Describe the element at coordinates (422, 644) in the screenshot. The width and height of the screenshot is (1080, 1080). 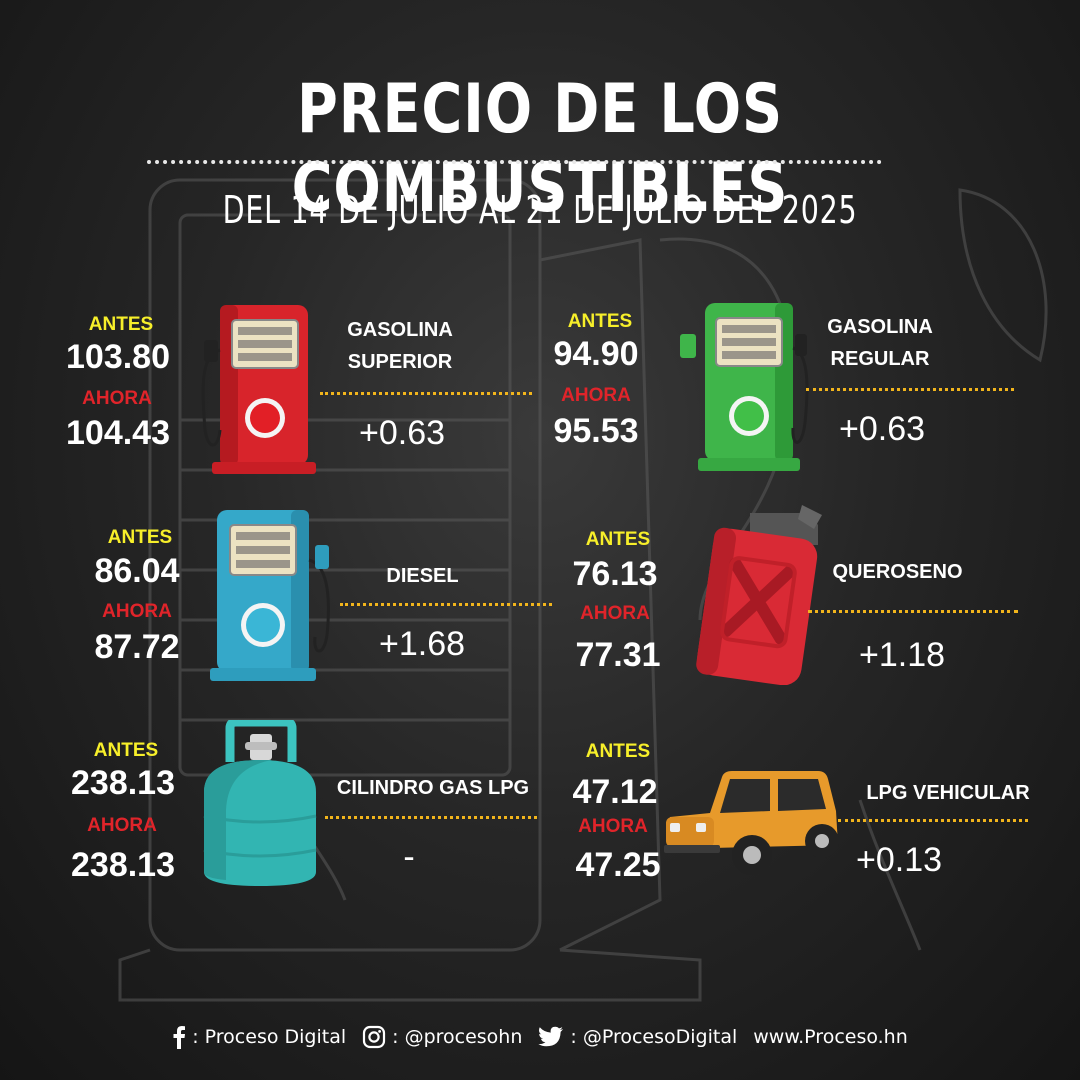
I see `price-change: +1.68` at that location.